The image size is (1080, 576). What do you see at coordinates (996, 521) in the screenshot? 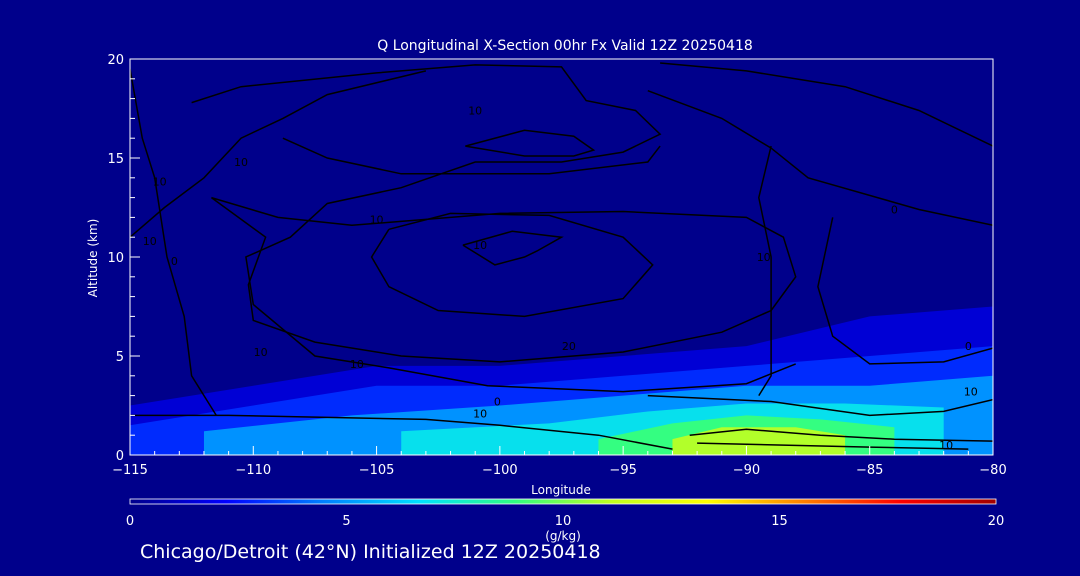
I see `colorbar-tick-label: 20` at bounding box center [996, 521].